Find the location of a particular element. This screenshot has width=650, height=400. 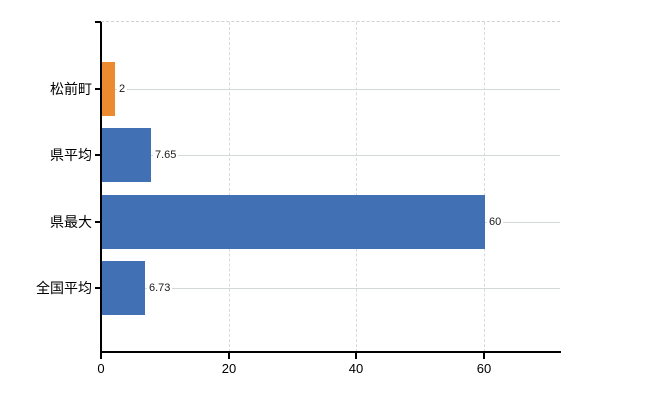

category-label: 県最大 is located at coordinates (71, 222).